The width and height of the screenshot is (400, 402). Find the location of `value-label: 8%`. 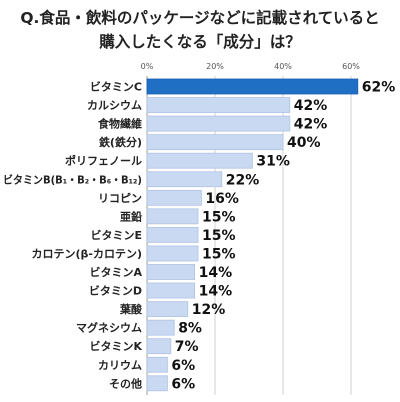

value-label: 8% is located at coordinates (190, 329).